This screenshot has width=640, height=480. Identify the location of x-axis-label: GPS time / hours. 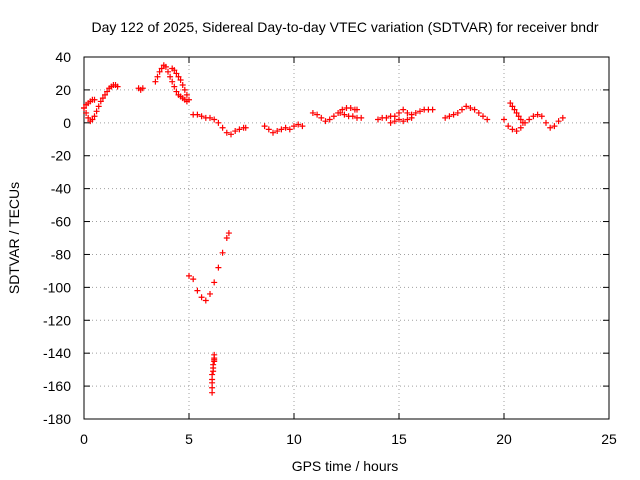
(345, 466).